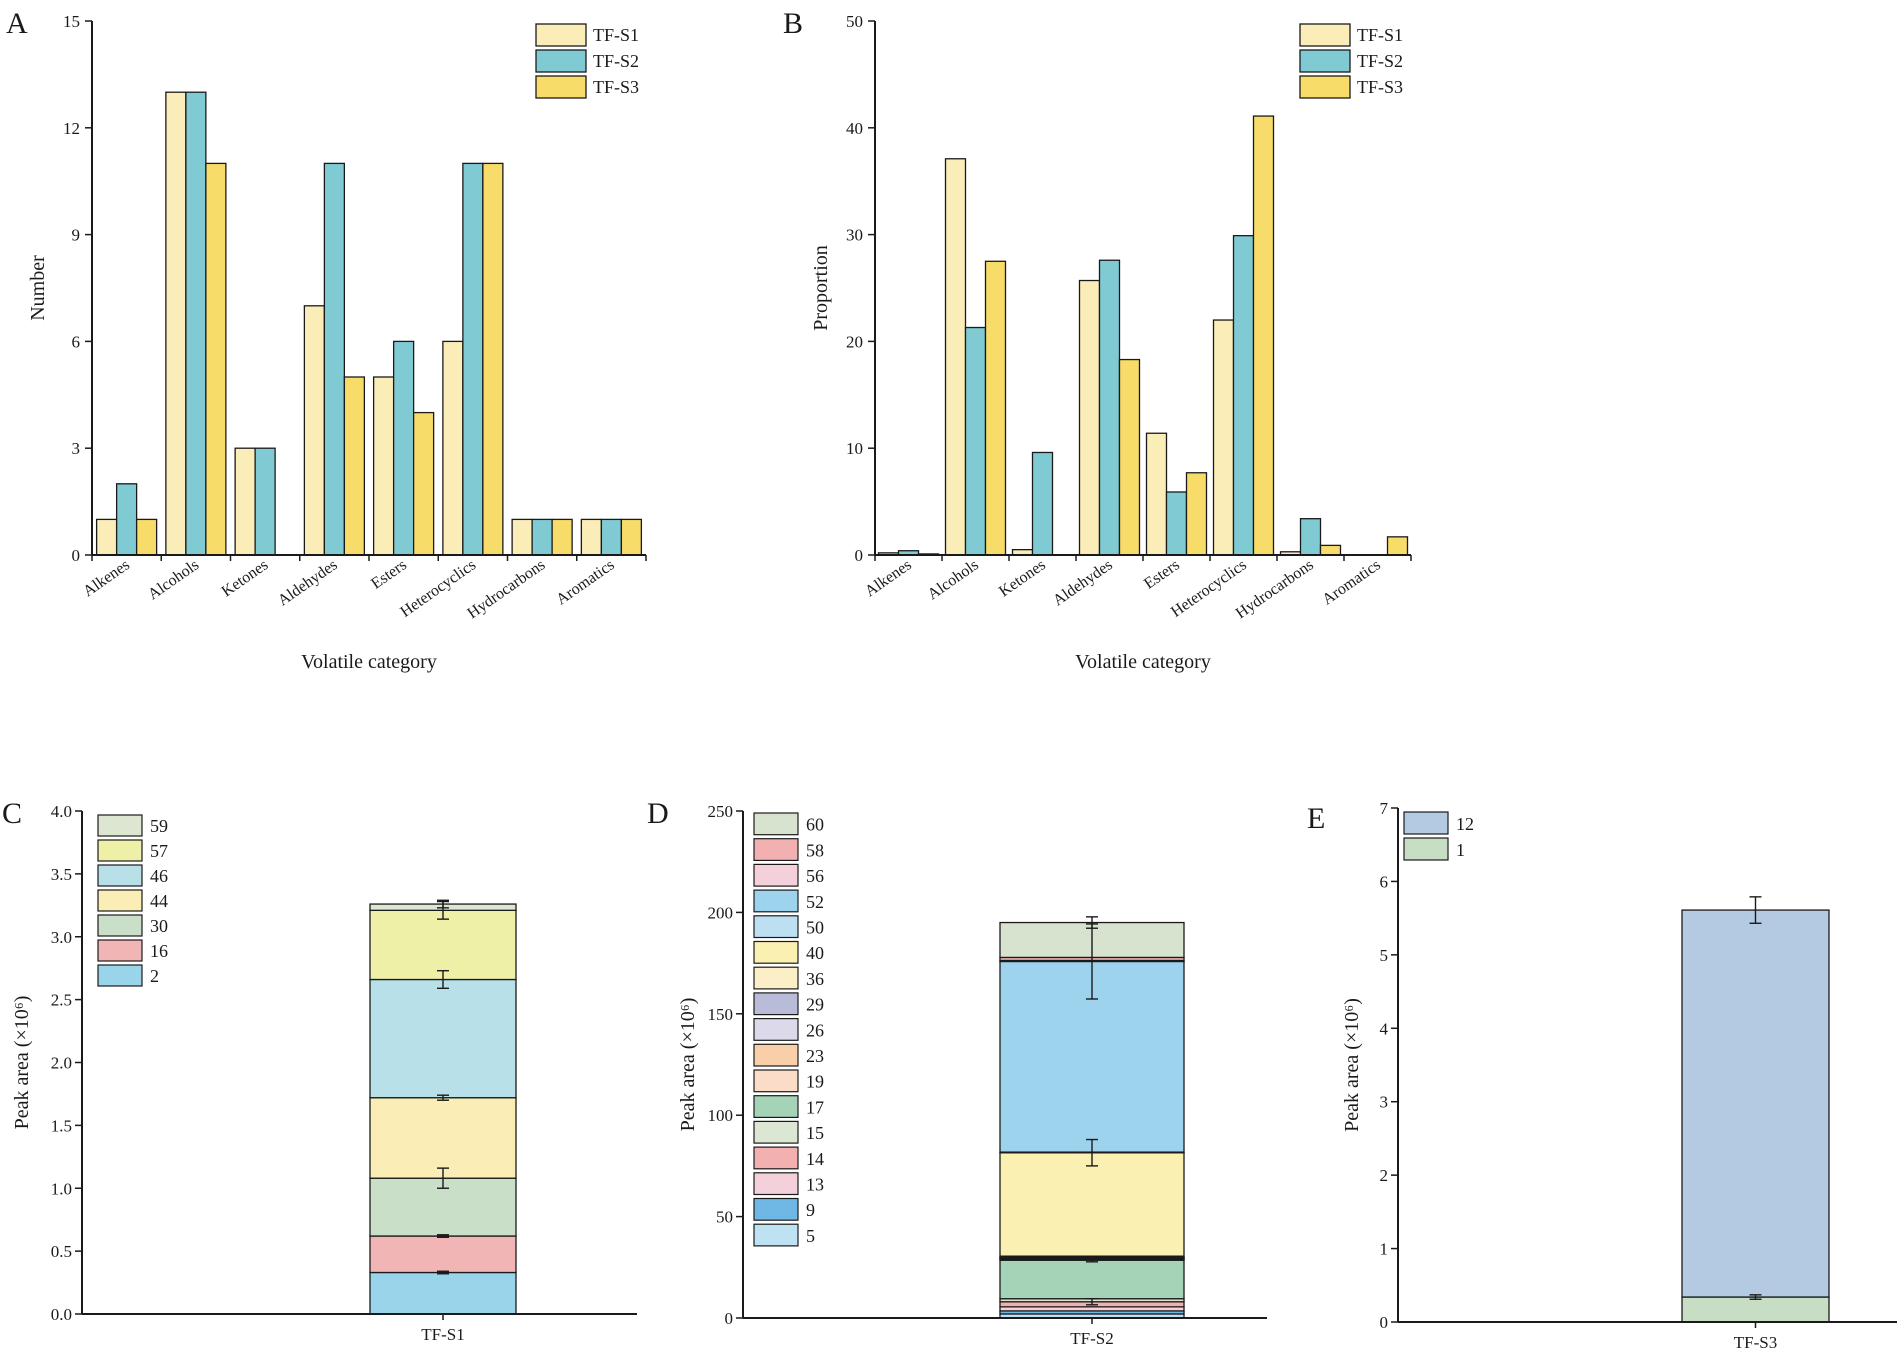  What do you see at coordinates (159, 826) in the screenshot?
I see `legend-label-59: 59` at bounding box center [159, 826].